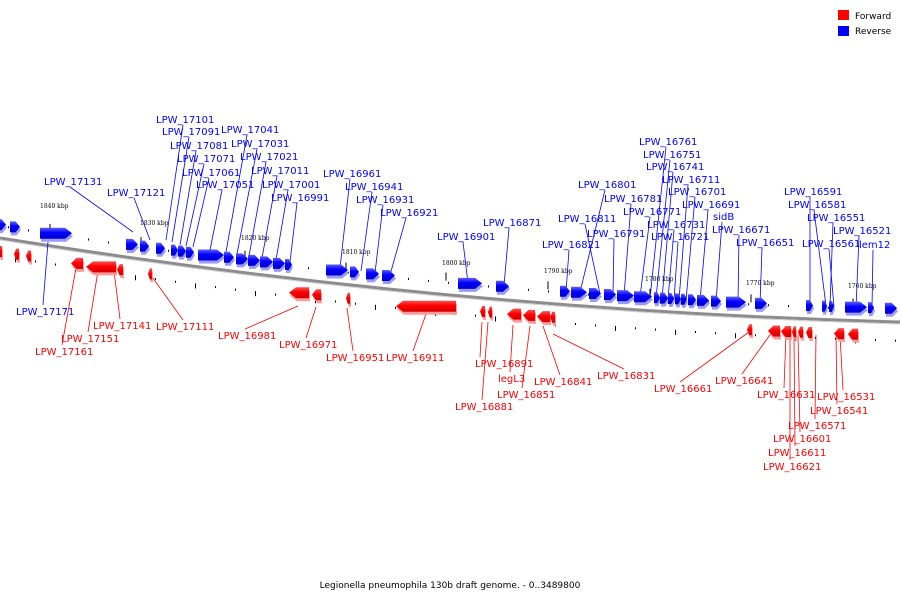 The image size is (900, 600). Describe the element at coordinates (802, 439) in the screenshot. I see `gene-label: LPW_16601` at that location.